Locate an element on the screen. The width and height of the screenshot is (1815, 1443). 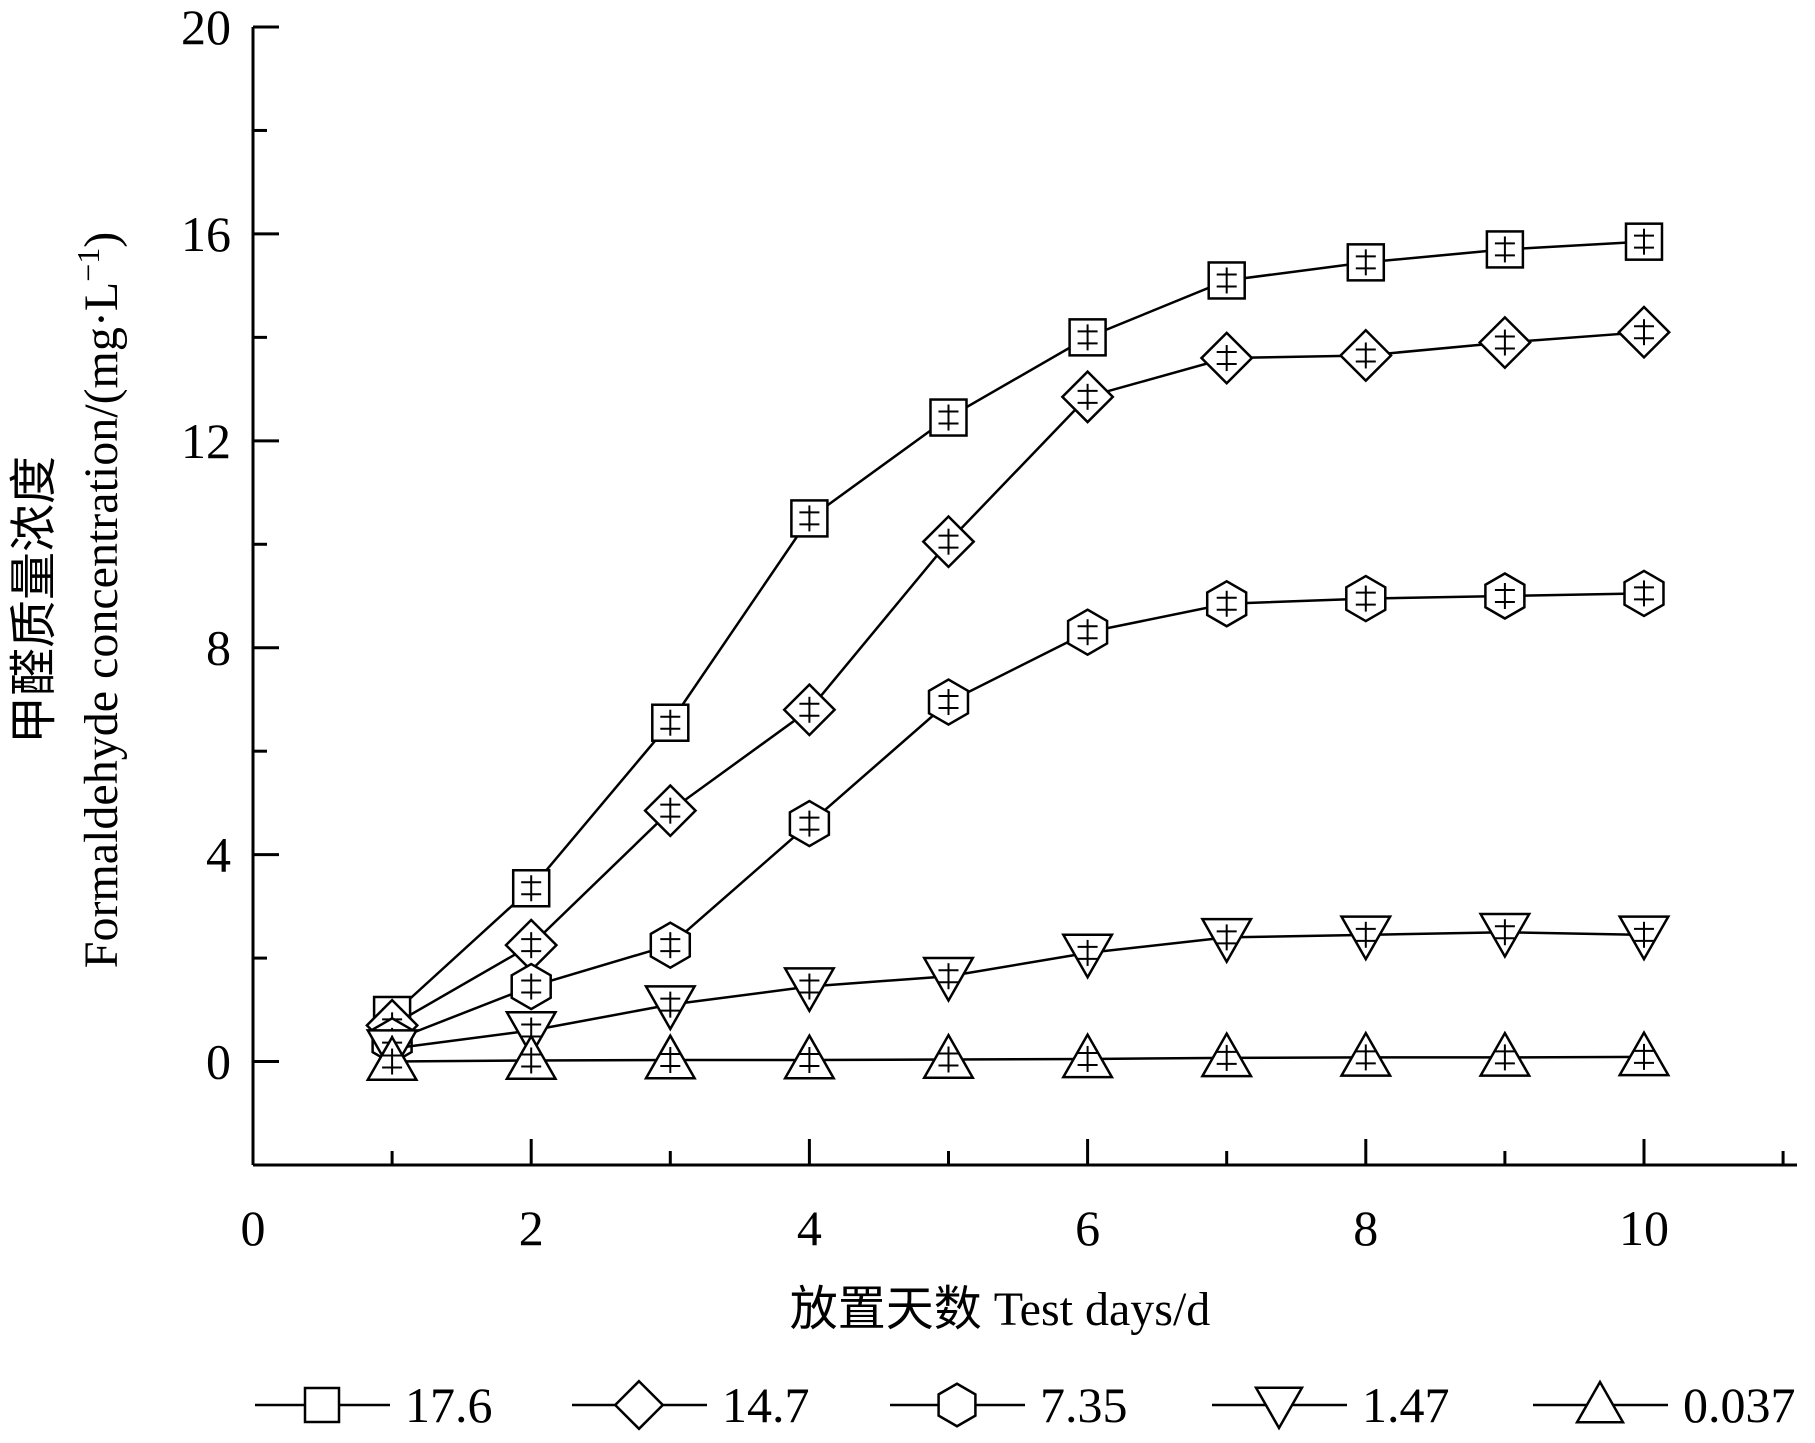
legend-label: 17.6 is located at coordinates (449, 1405).